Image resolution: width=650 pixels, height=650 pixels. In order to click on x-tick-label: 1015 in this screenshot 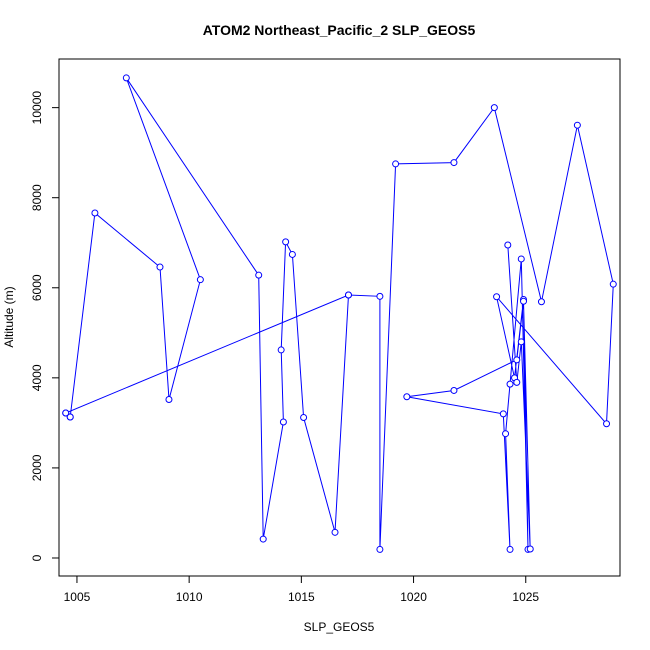, I will do `click(301, 597)`.